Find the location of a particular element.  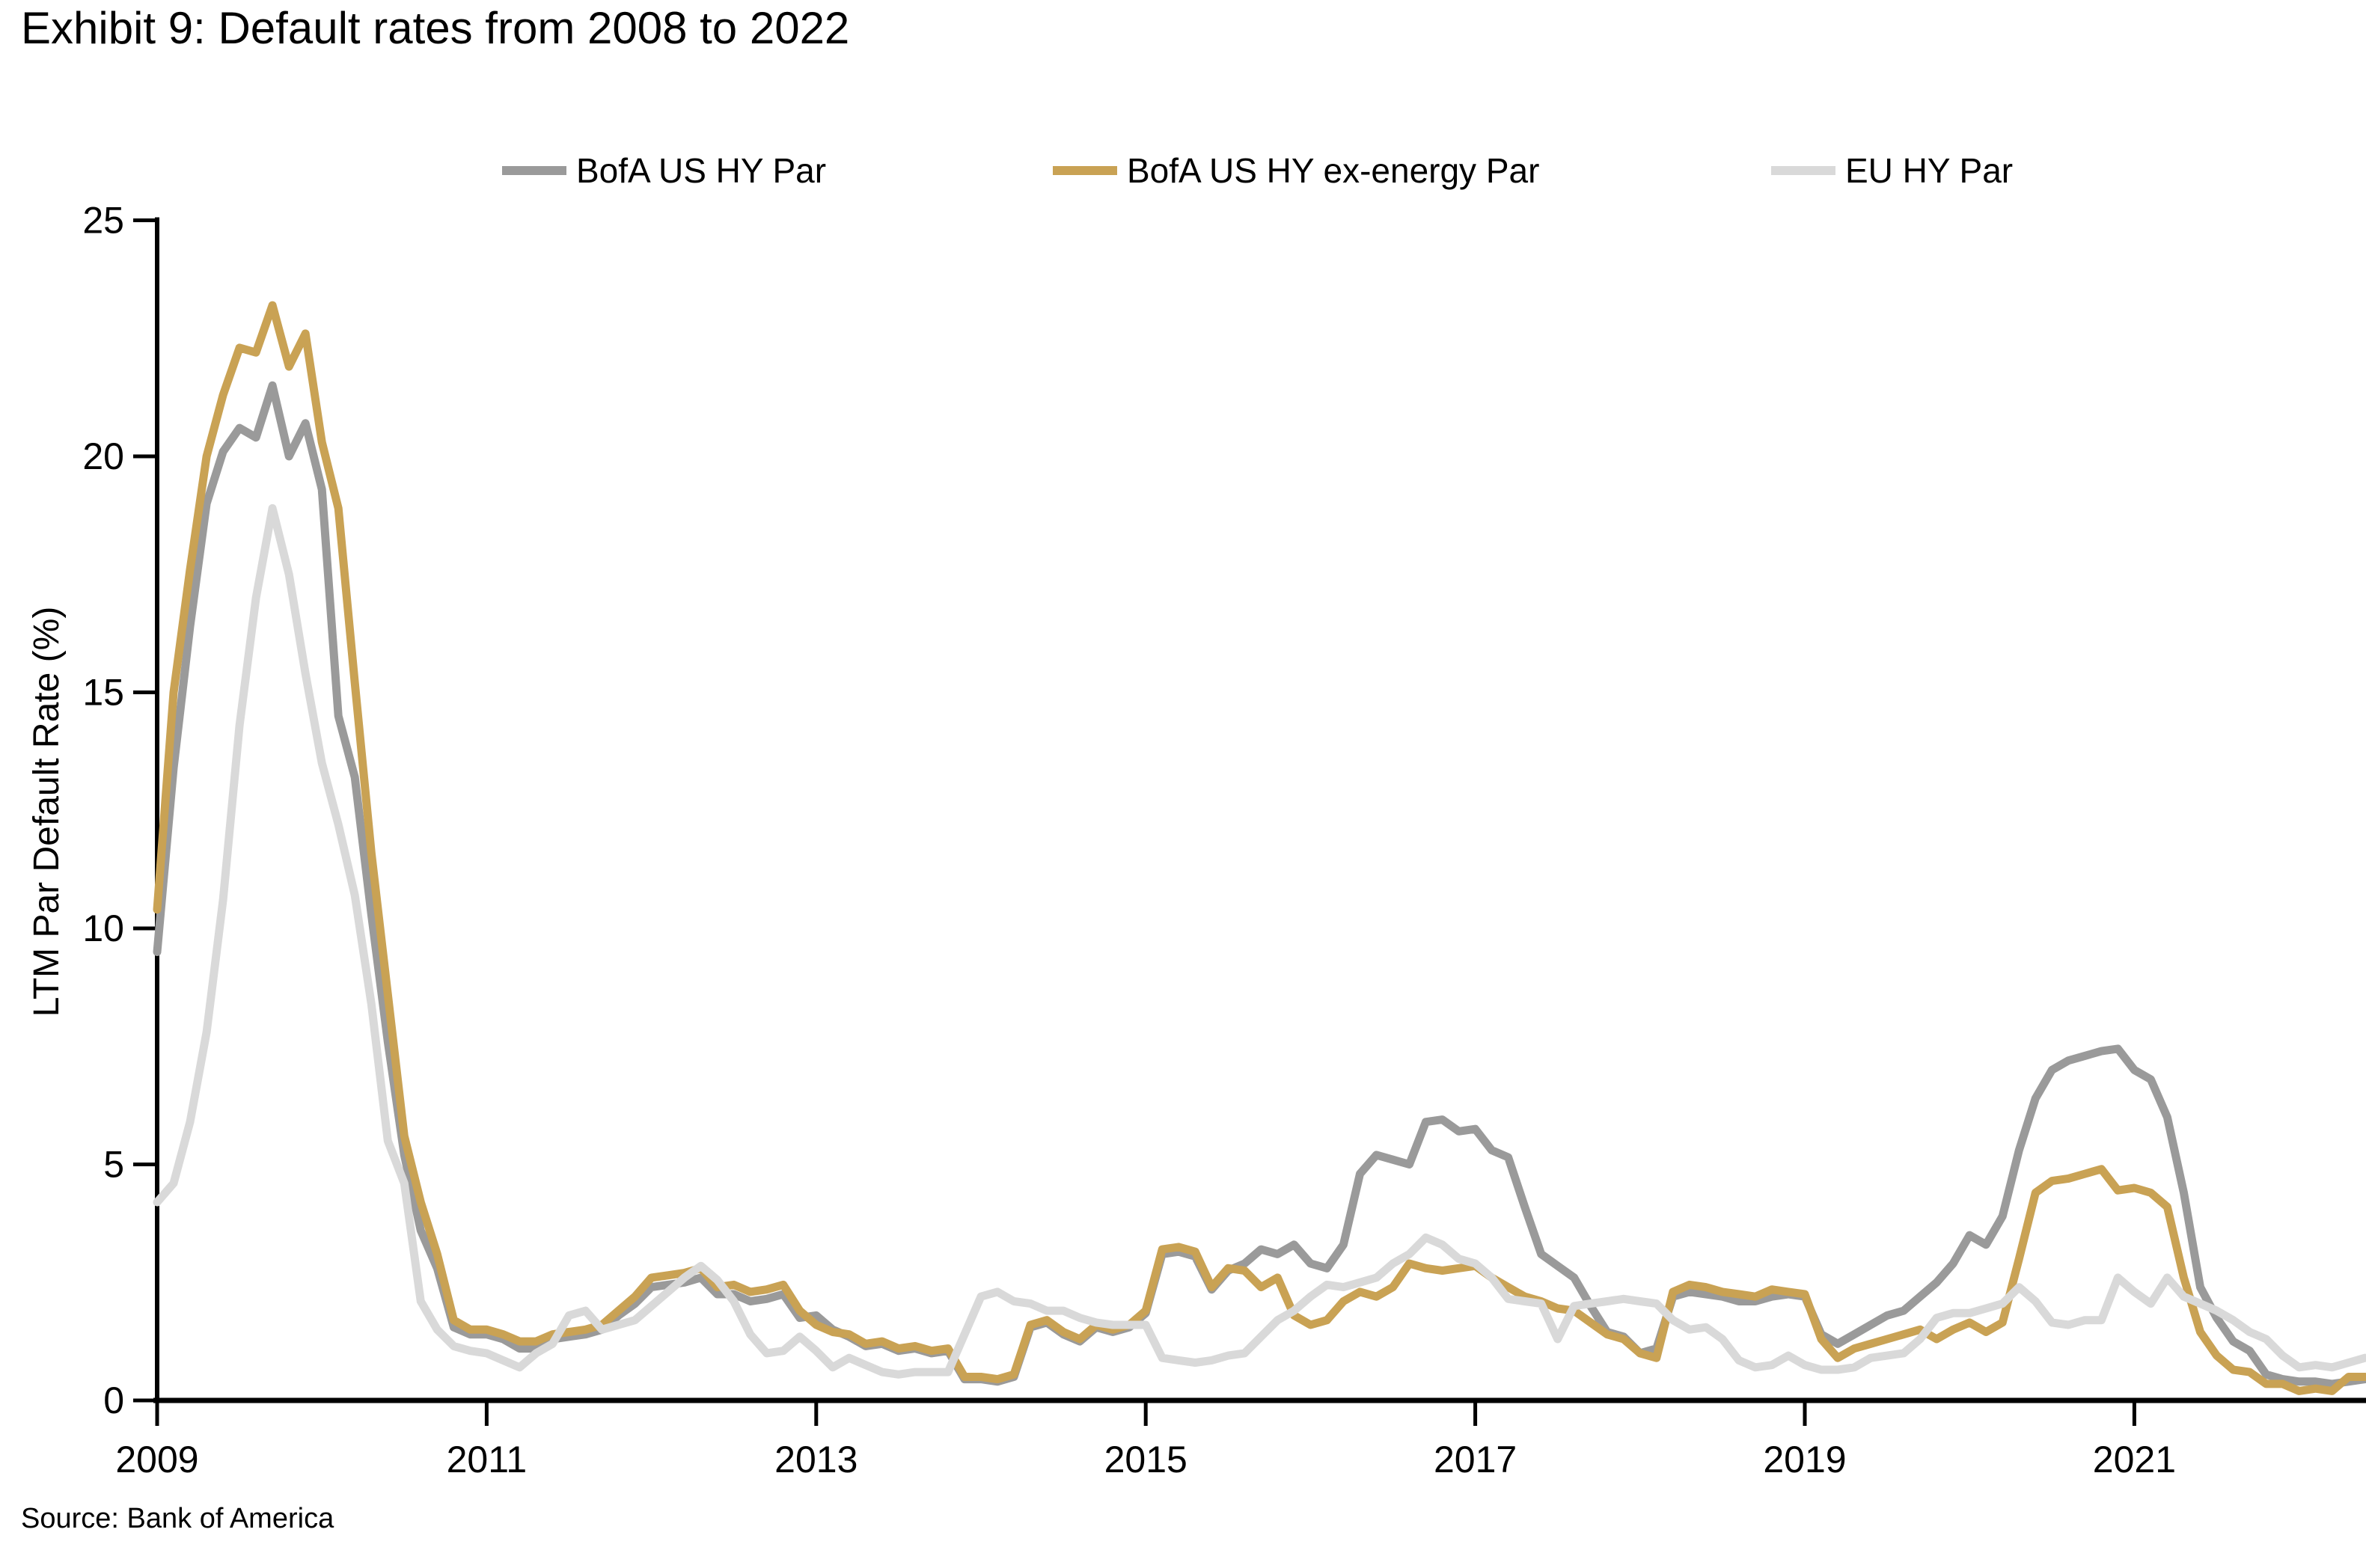

y-tick-label: 10 is located at coordinates (103, 928).